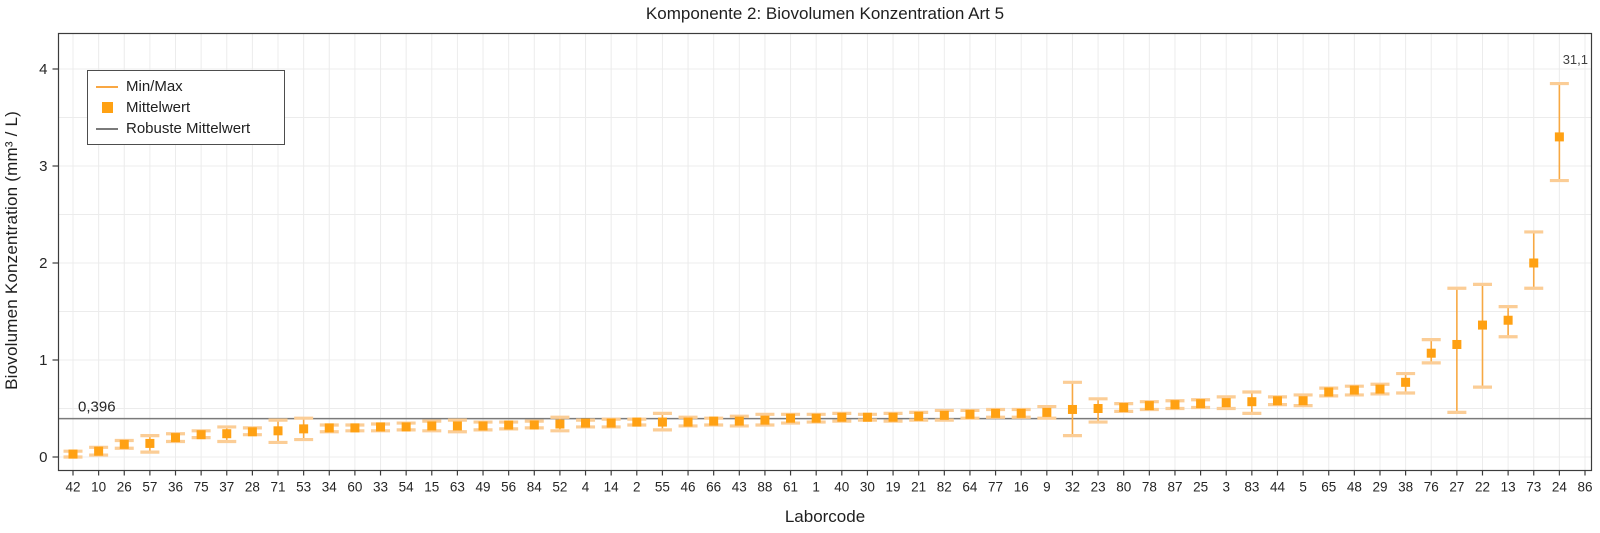 Image resolution: width=1600 pixels, height=533 pixels. Describe the element at coordinates (816, 487) in the screenshot. I see `x-tick-label: 1` at that location.